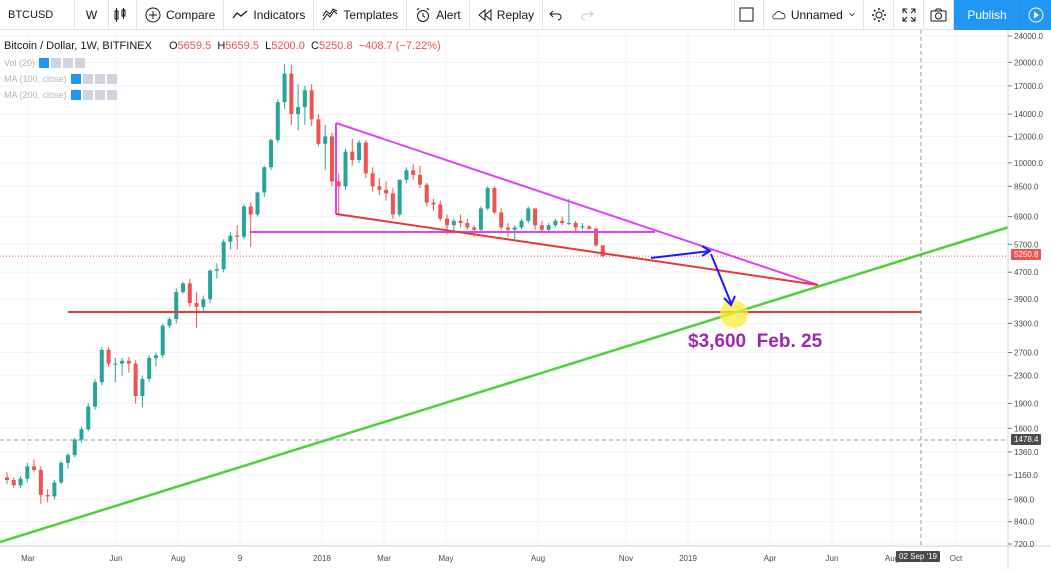 The width and height of the screenshot is (1051, 569). Describe the element at coordinates (330, 13) in the screenshot. I see `templates-icon` at that location.